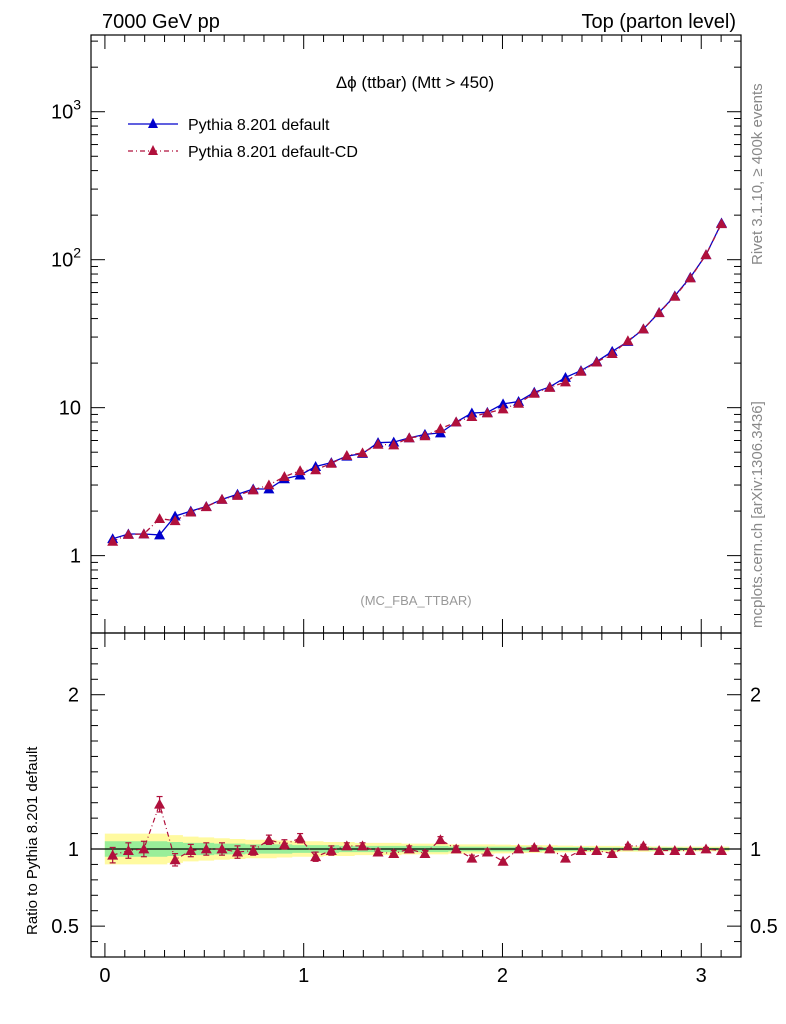  I want to click on legend-marker-default, so click(153, 123).